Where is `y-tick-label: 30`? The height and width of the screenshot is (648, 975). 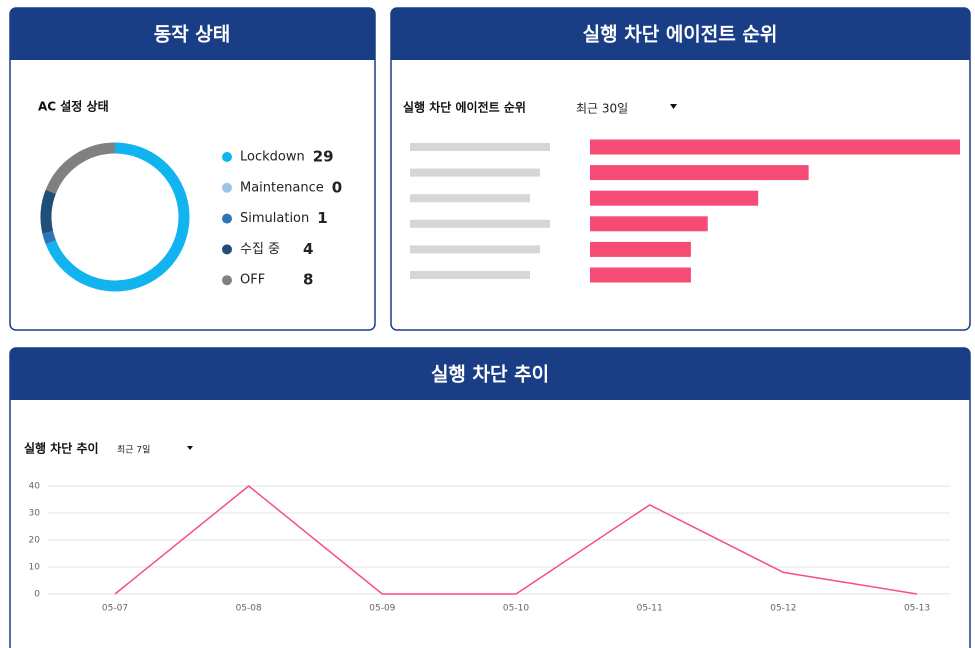 y-tick-label: 30 is located at coordinates (35, 514).